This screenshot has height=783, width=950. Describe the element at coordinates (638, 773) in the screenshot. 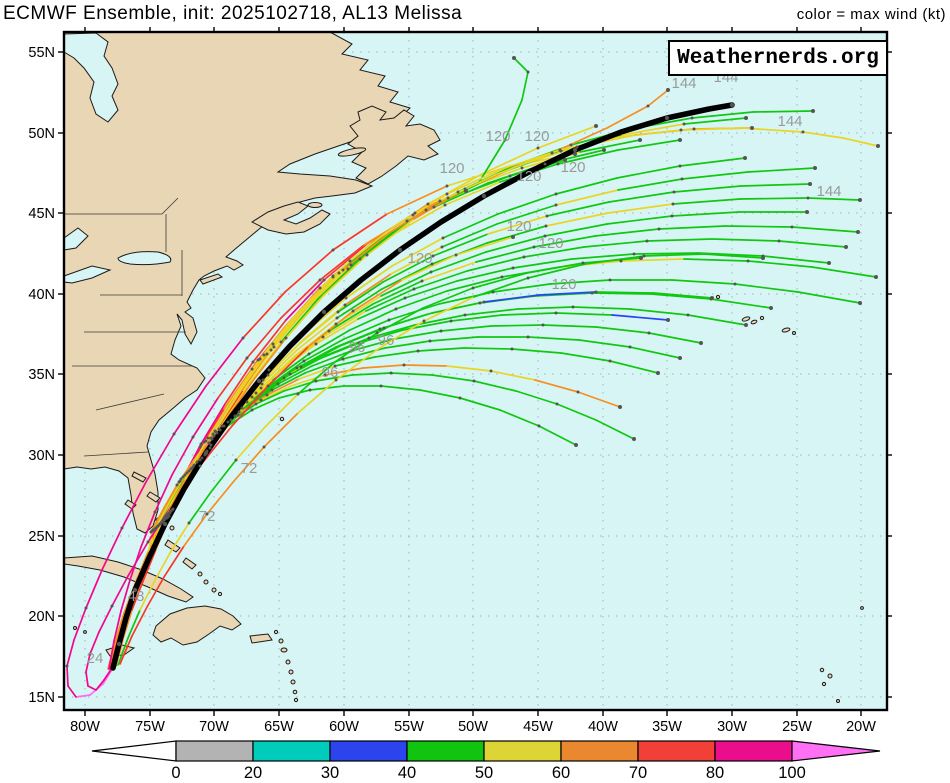

I see `colorbar-label: 70` at that location.